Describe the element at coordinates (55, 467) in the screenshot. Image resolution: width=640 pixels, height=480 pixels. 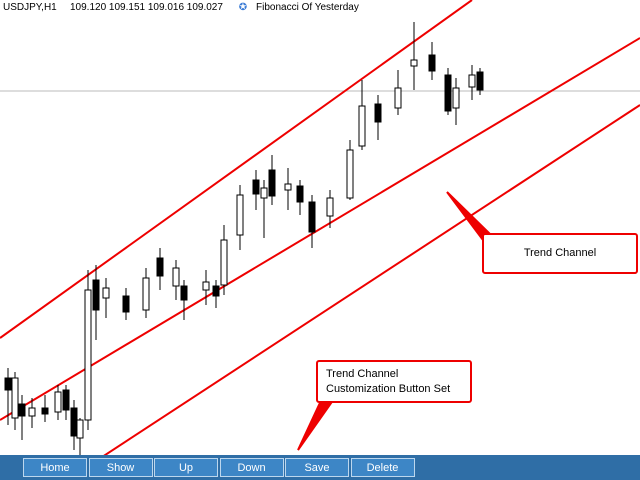
I see `toolbar-button: Home` at that location.